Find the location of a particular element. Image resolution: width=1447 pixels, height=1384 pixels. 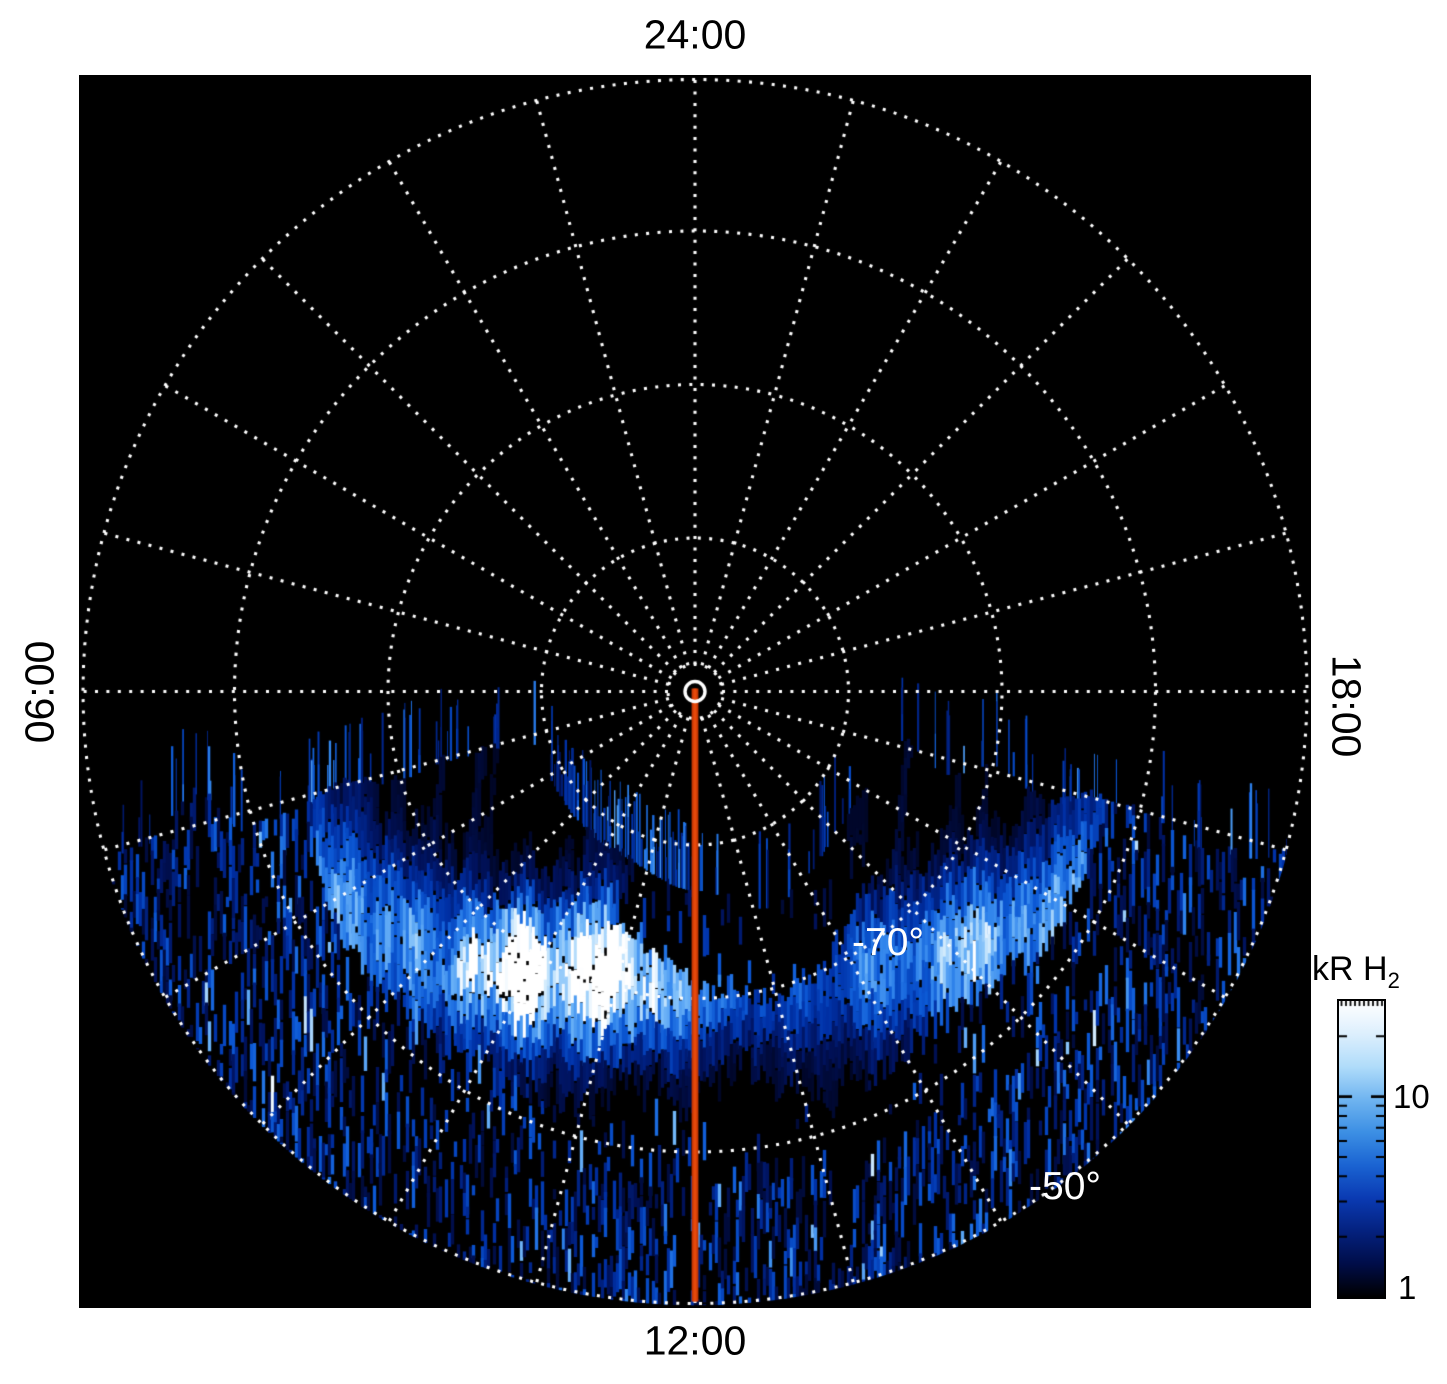

colorbar-title: kR H2 is located at coordinates (1356, 972).